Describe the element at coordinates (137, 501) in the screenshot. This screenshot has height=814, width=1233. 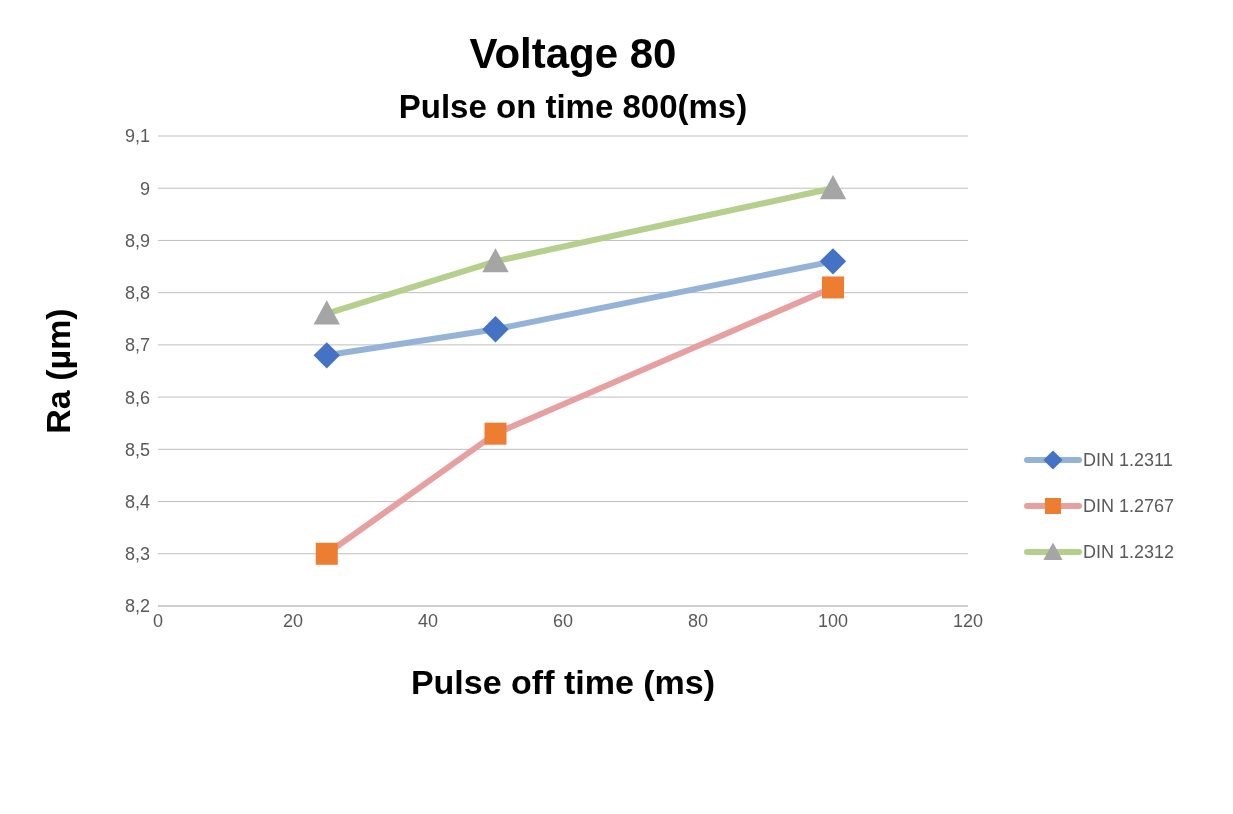
I see `y-tick-label: 8,4` at that location.